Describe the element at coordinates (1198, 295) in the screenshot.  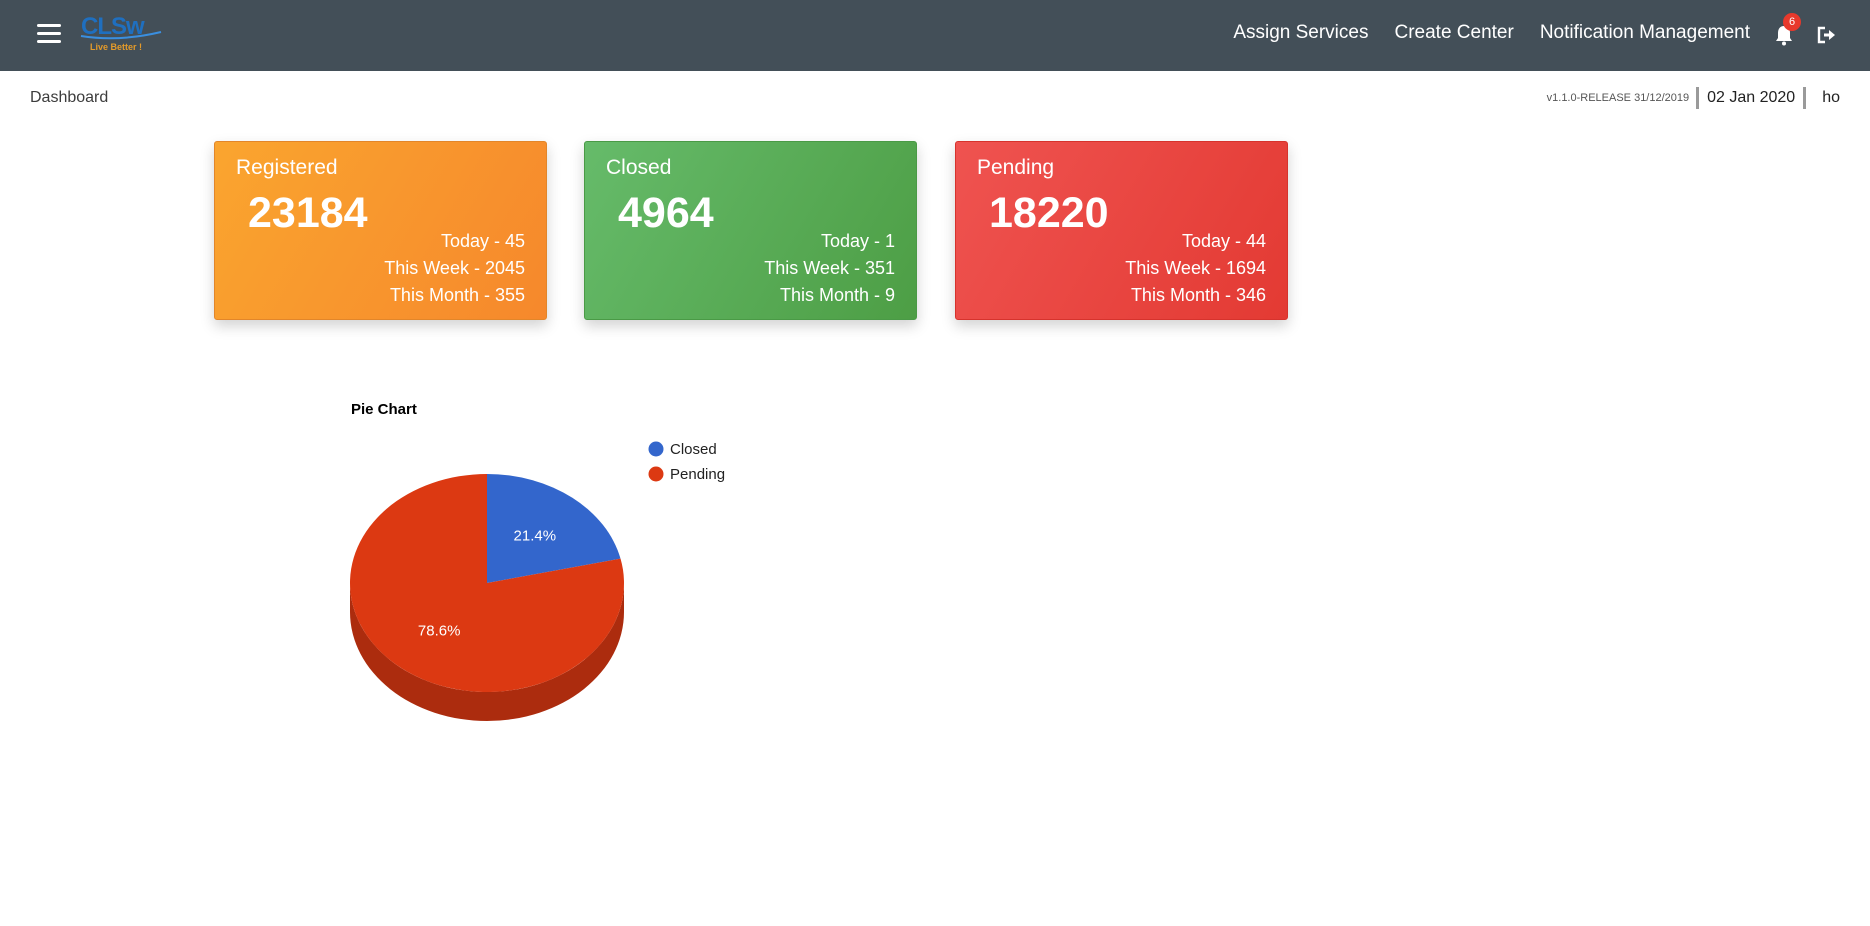
I see `card-month: This Month - 346` at that location.